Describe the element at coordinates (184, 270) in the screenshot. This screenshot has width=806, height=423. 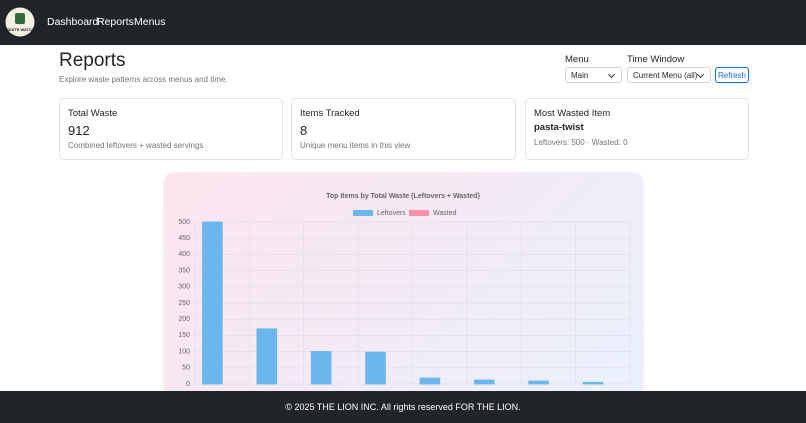
I see `y-tick-label: 350` at that location.